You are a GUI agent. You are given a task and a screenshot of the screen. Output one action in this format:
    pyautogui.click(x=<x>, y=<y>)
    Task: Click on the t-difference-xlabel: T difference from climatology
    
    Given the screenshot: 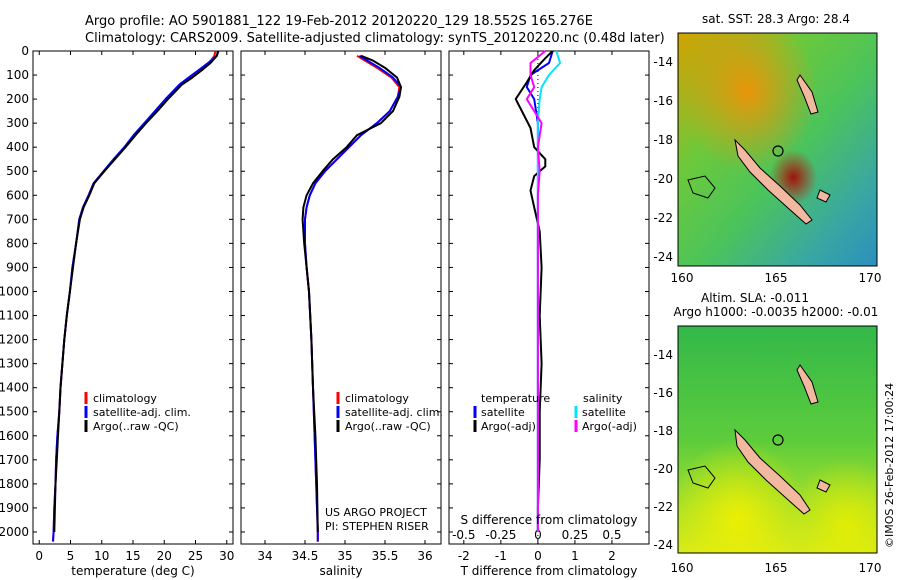 What is the action you would take?
    pyautogui.click(x=549, y=571)
    